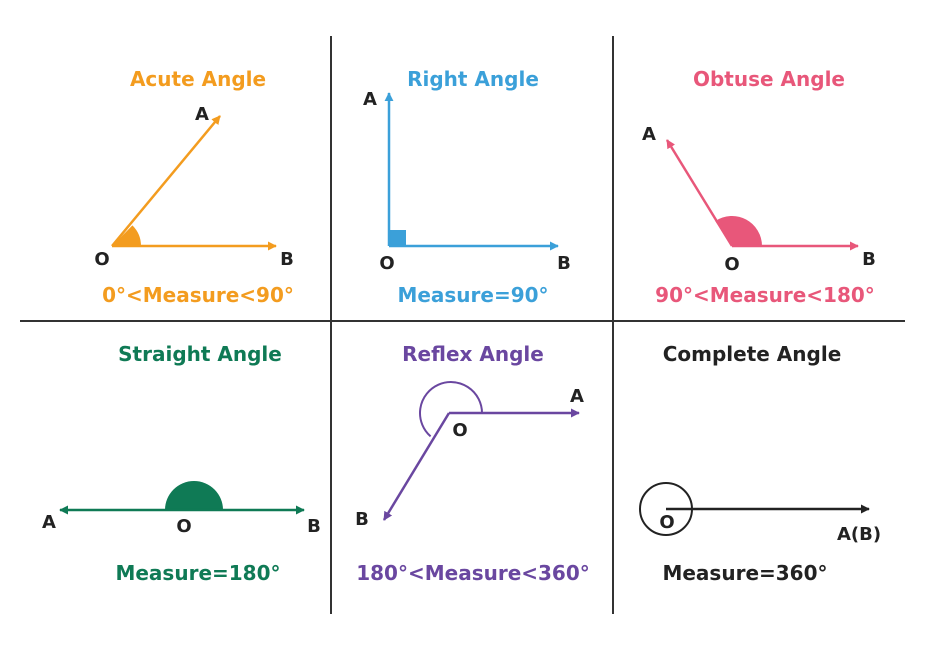 This screenshot has height=650, width=927. Describe the element at coordinates (287, 259) in the screenshot. I see `acute-point-b: B` at that location.